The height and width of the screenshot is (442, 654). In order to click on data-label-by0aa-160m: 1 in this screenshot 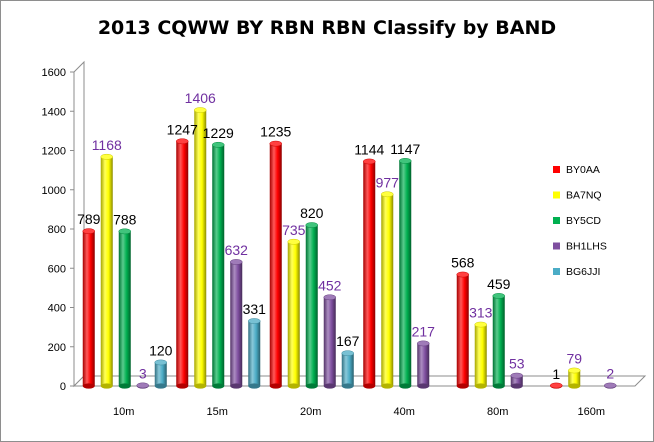, I will do `click(556, 374)`.